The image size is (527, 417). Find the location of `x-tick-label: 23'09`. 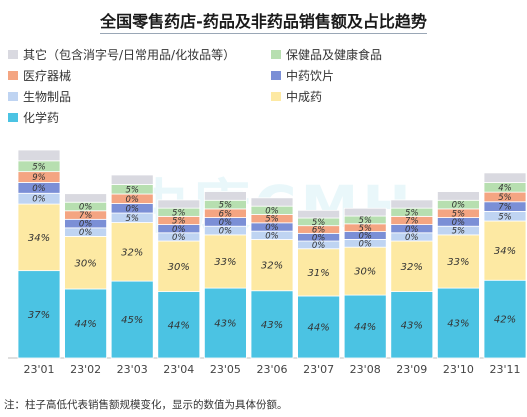

x-tick-label: 23'09 is located at coordinates (411, 369).